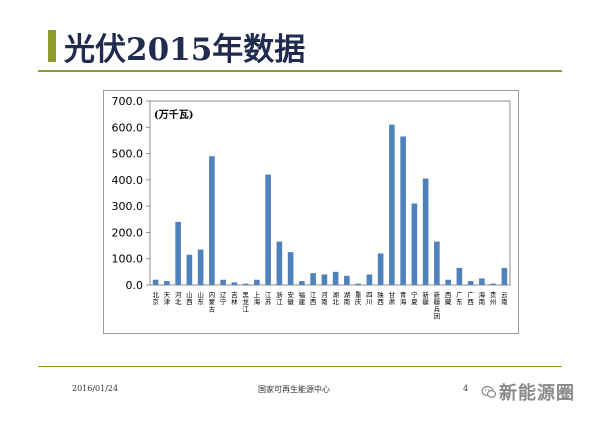 The height and width of the screenshot is (423, 600). What do you see at coordinates (448, 298) in the screenshot?
I see `x-tick-label: 西藏` at bounding box center [448, 298].